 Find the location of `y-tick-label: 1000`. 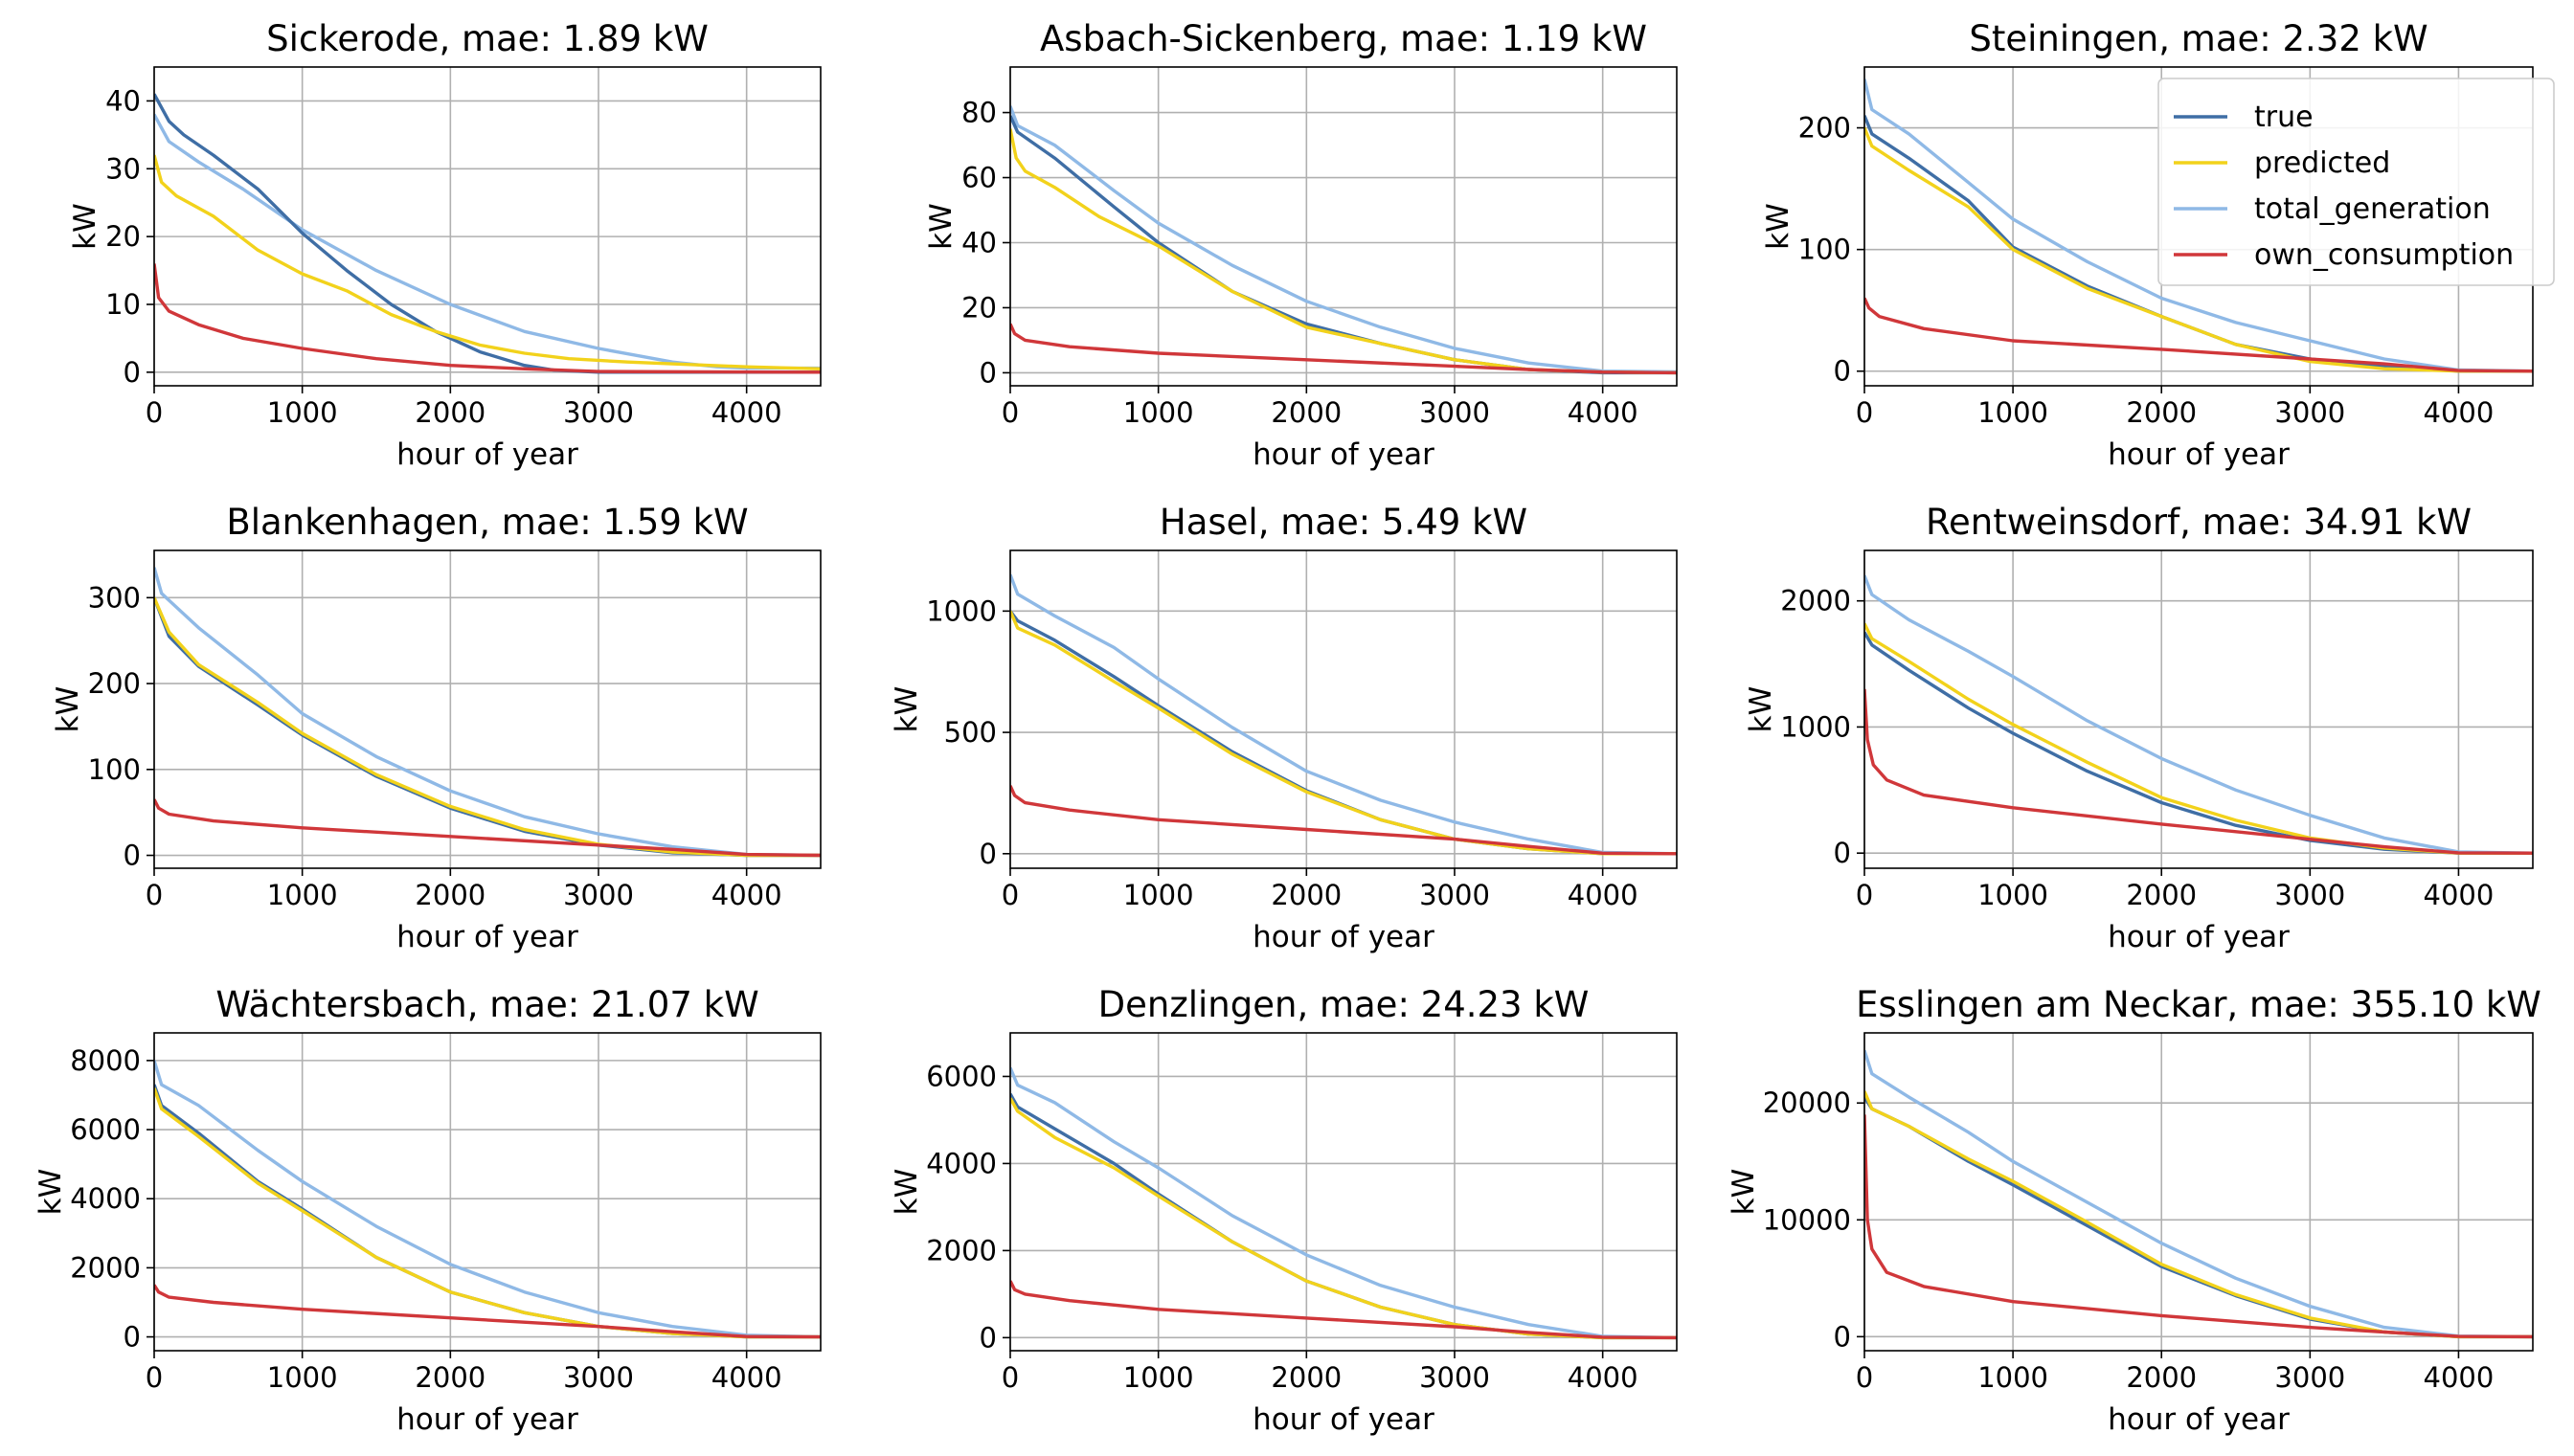

y-tick-label: 1000 is located at coordinates (1815, 727).